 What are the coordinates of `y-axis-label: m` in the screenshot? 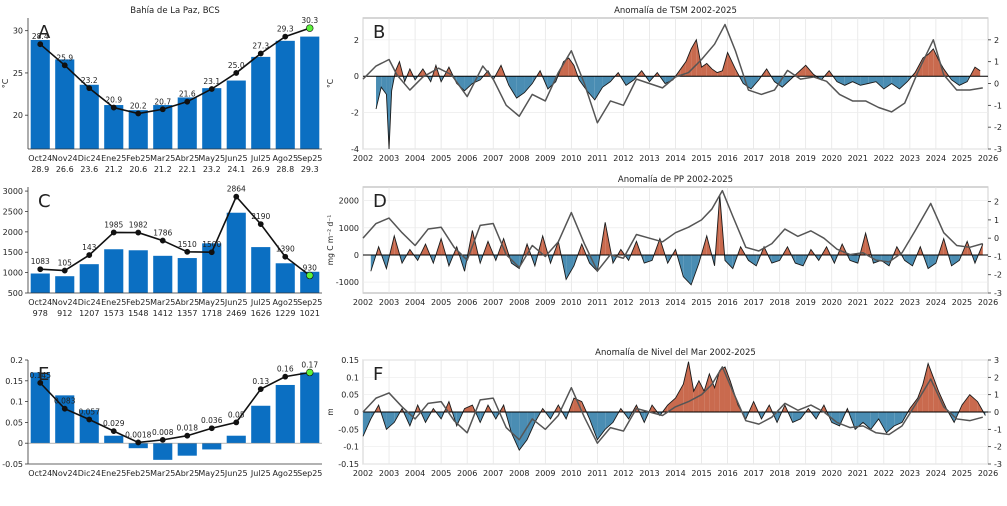 It's located at (330, 411).